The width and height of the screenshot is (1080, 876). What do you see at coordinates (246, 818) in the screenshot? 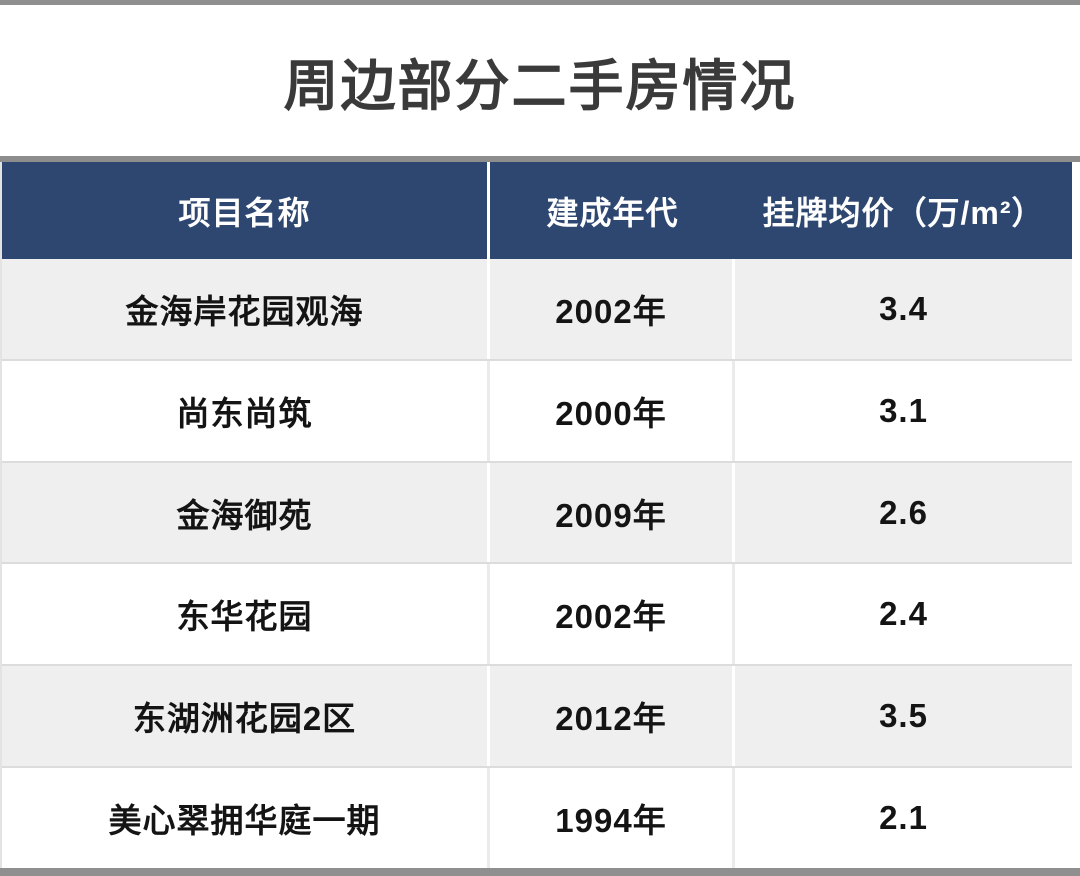
I see `cell-project-name: 美心翠拥华庭一期` at bounding box center [246, 818].